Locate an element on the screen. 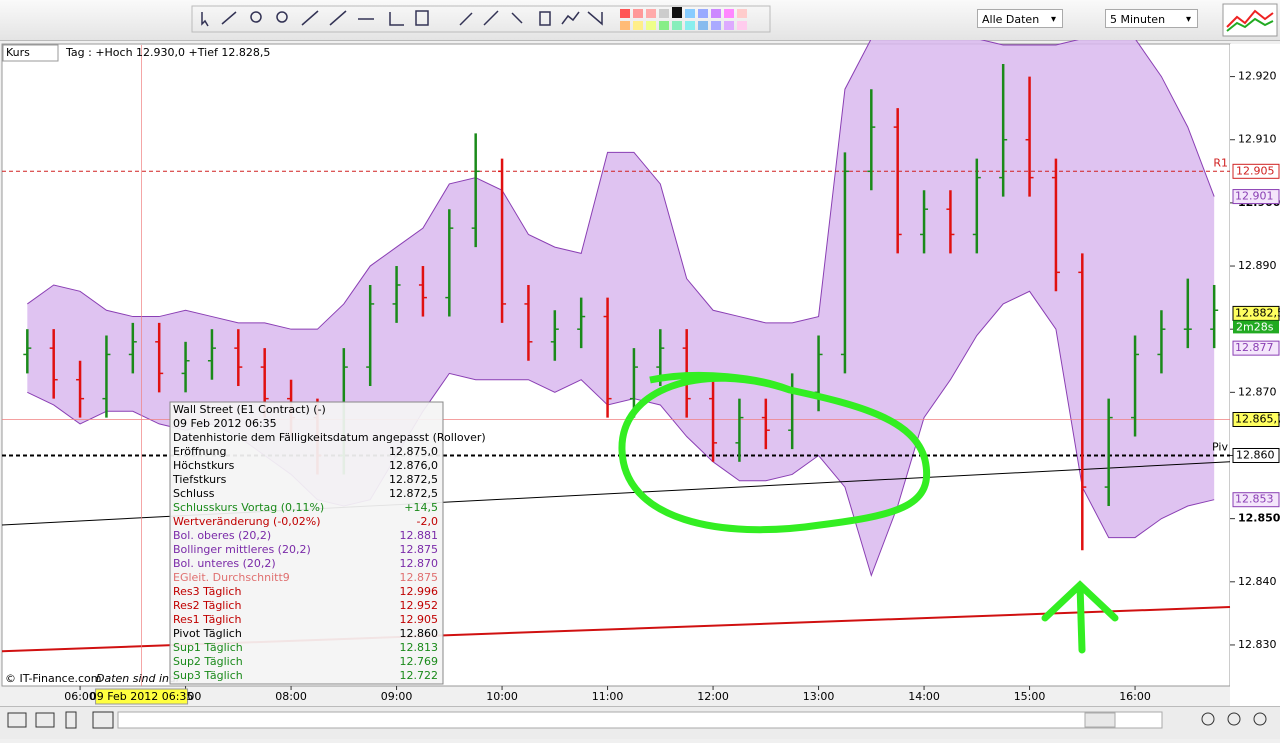 This screenshot has height=743, width=1280. price-label: 12.901 is located at coordinates (1254, 196).